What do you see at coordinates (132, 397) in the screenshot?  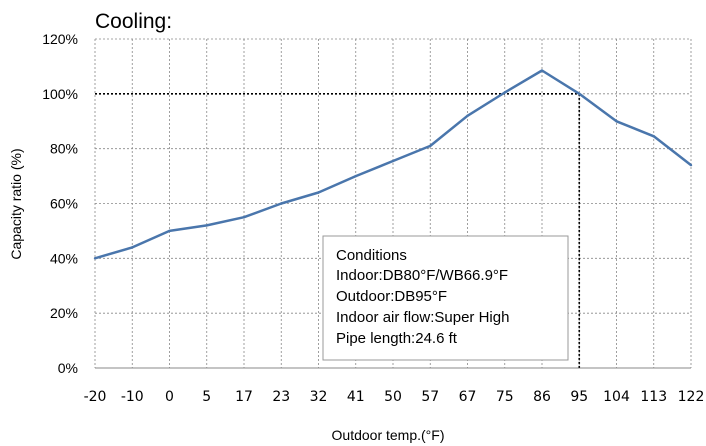 I see `x-tick-label: -10` at bounding box center [132, 397].